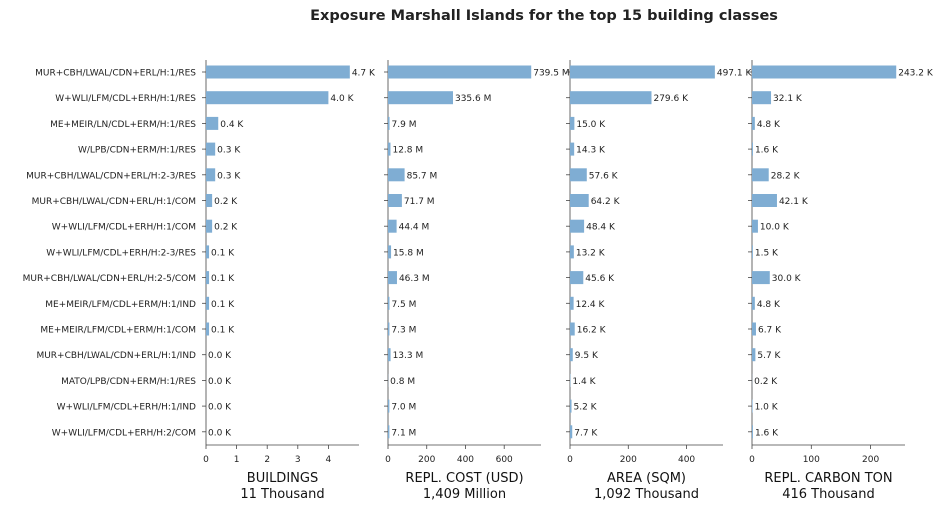 The width and height of the screenshot is (944, 510). I want to click on category-label: ME+MEIR/LFM/CDL+ERM/H:1/COM, so click(118, 331).